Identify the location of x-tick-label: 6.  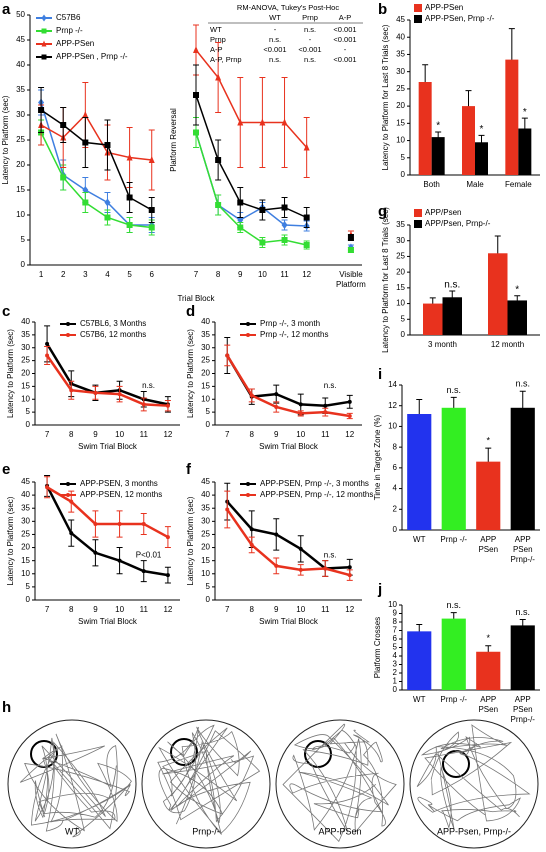
(152, 274).